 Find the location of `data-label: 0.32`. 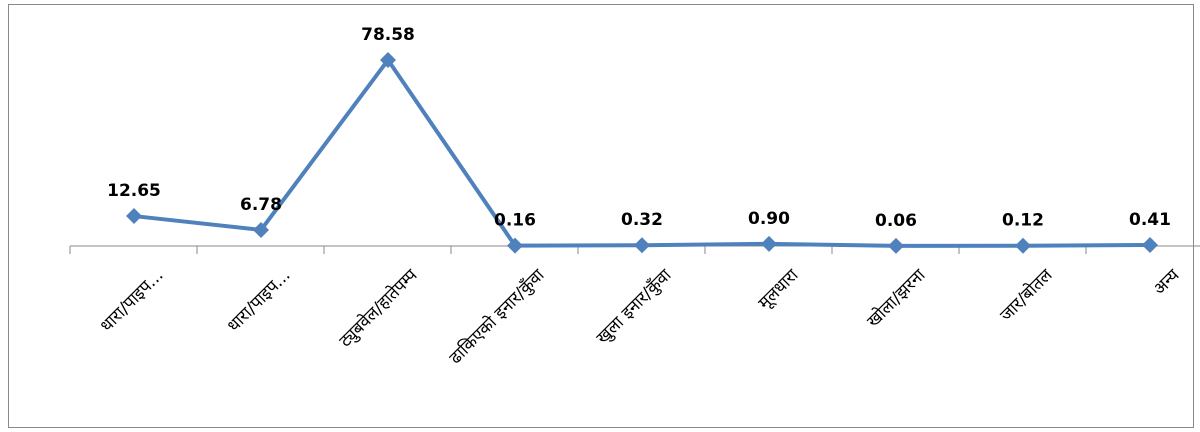

data-label: 0.32 is located at coordinates (642, 220).